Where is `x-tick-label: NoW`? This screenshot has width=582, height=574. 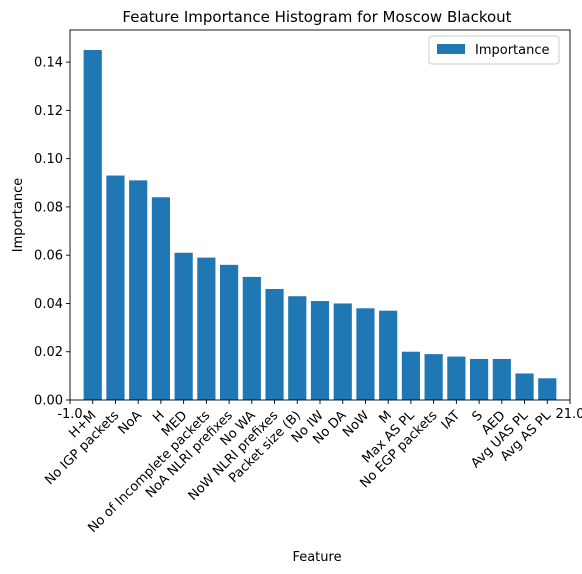 x-tick-label: NoW is located at coordinates (356, 424).